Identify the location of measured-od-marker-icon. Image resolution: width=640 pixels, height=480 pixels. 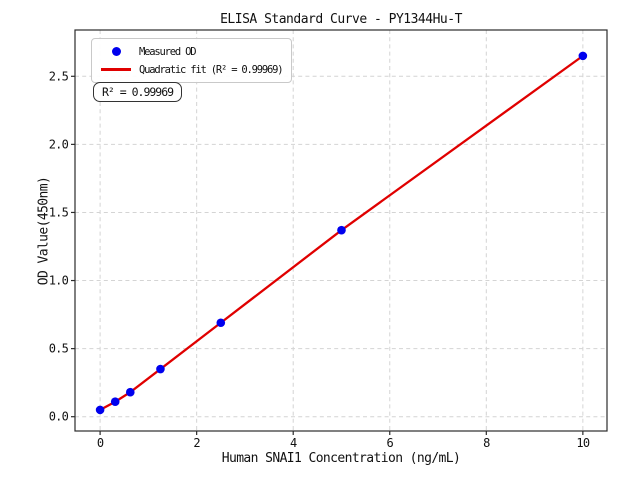
(116, 51).